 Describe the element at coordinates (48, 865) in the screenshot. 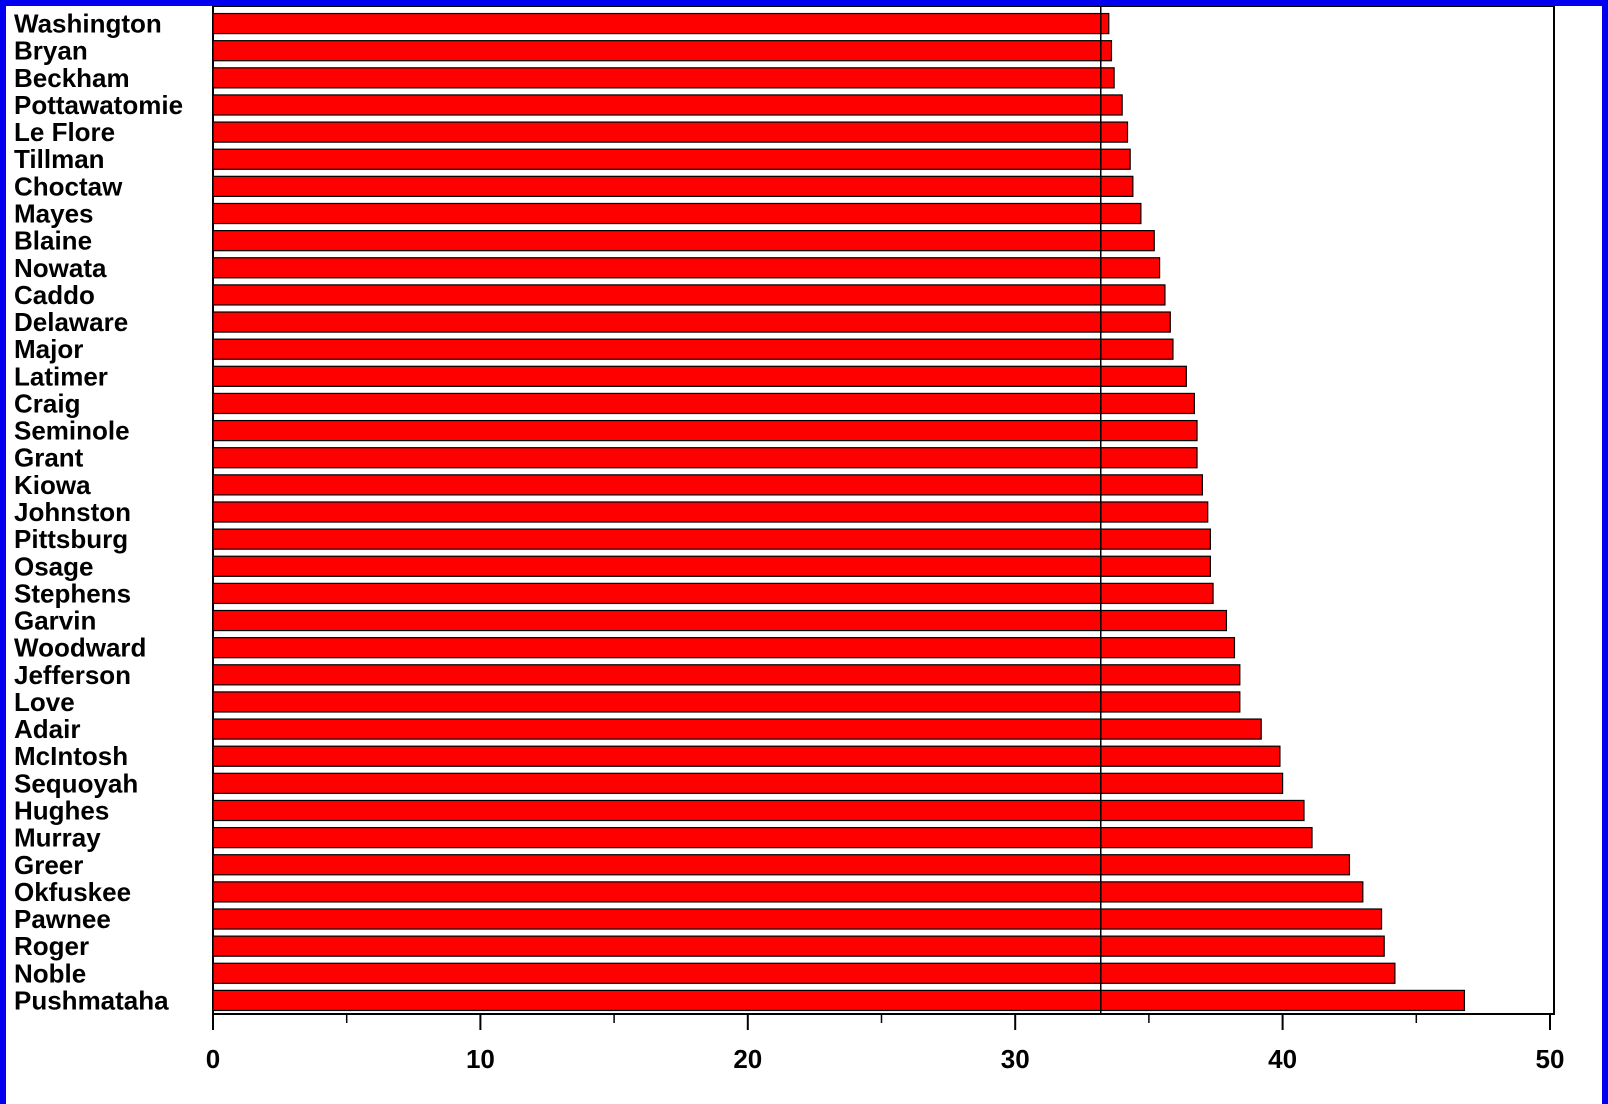

I see `category-label: Greer` at that location.